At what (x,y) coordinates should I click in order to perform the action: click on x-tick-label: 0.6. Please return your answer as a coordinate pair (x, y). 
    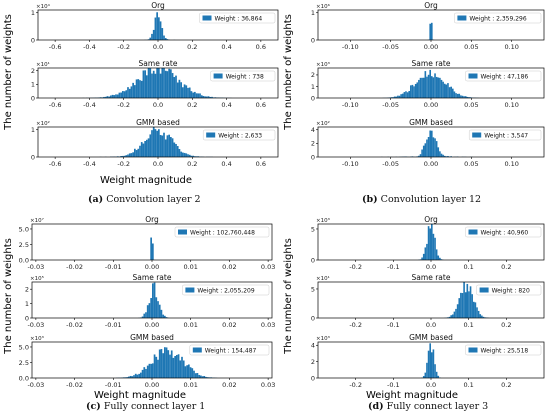
    Looking at the image, I should click on (261, 164).